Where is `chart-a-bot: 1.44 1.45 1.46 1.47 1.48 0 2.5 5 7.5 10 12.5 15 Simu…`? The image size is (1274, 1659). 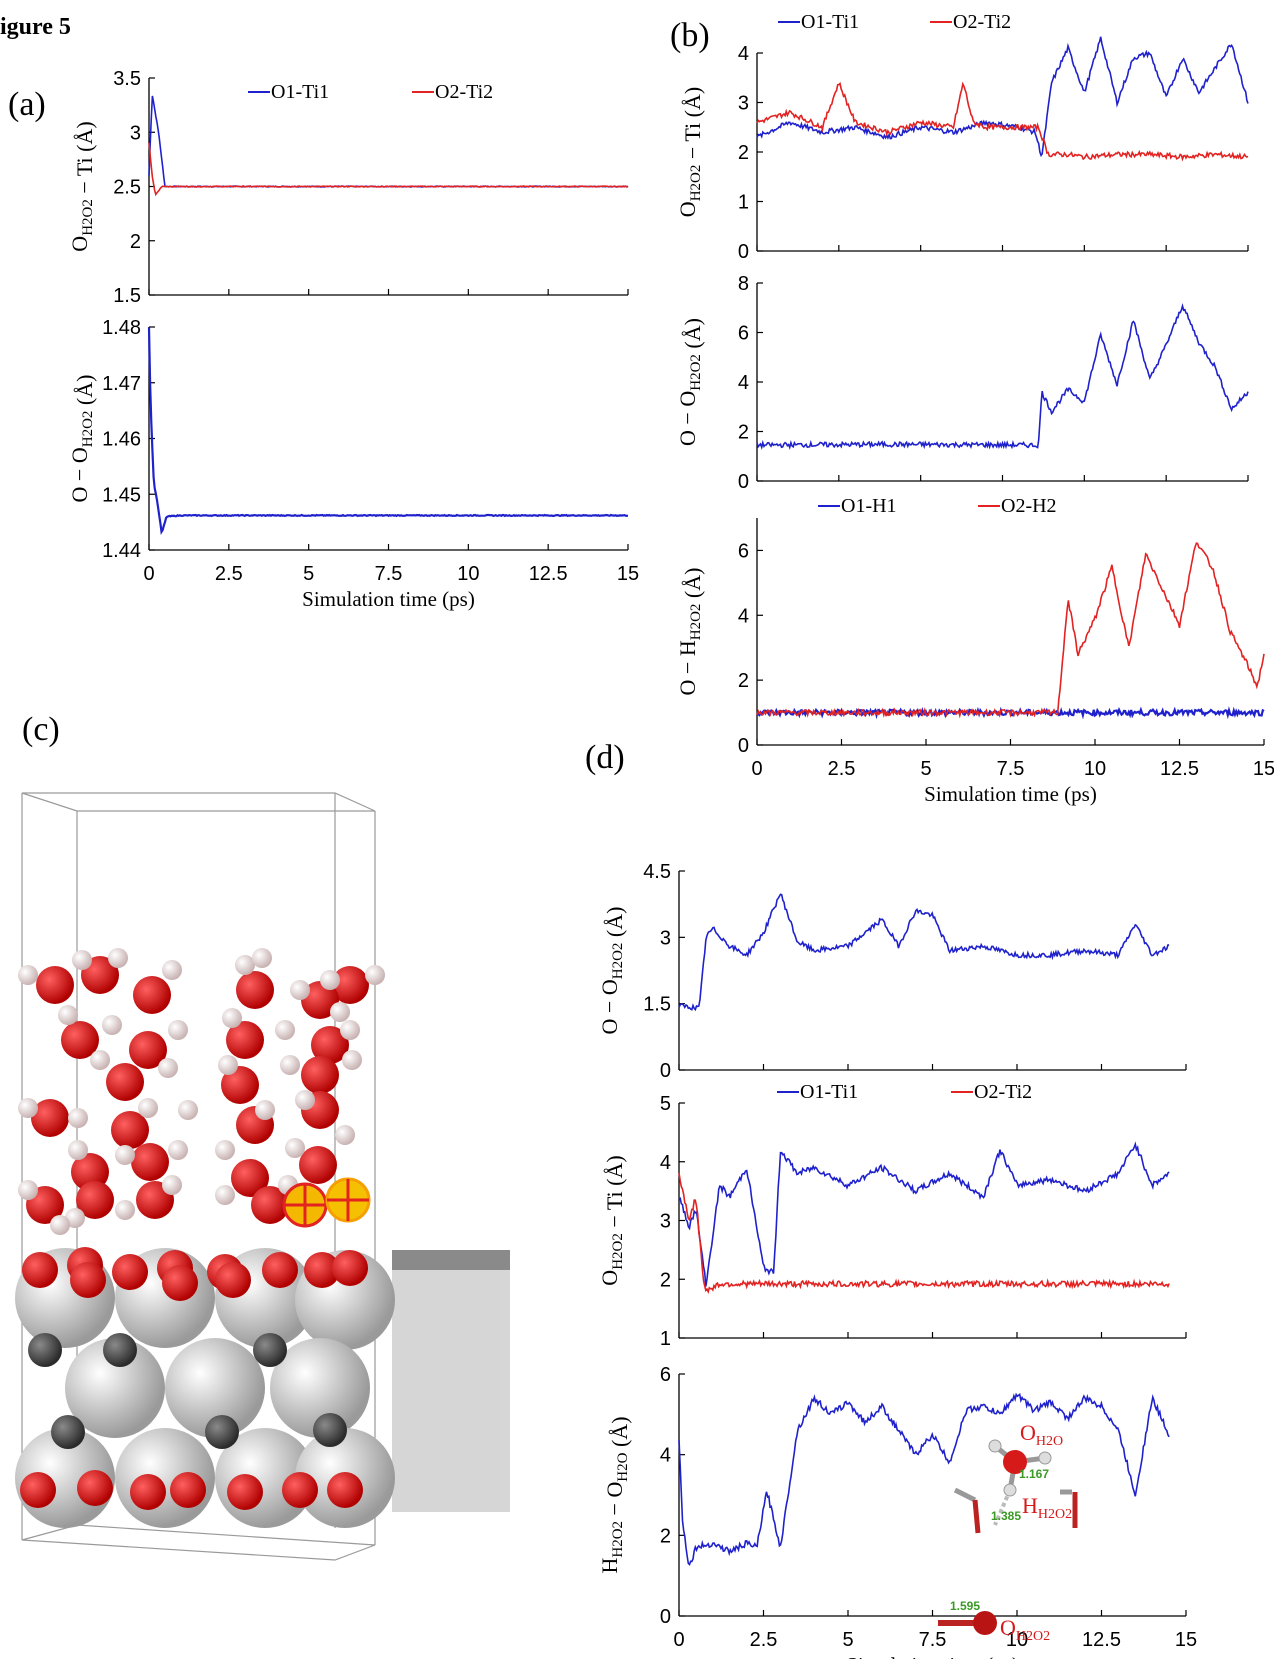
chart-a-bot: 1.44 1.45 1.46 1.47 1.48 0 2.5 5 7.5 10 12.5 15 Simu… is located at coordinates (353, 464).